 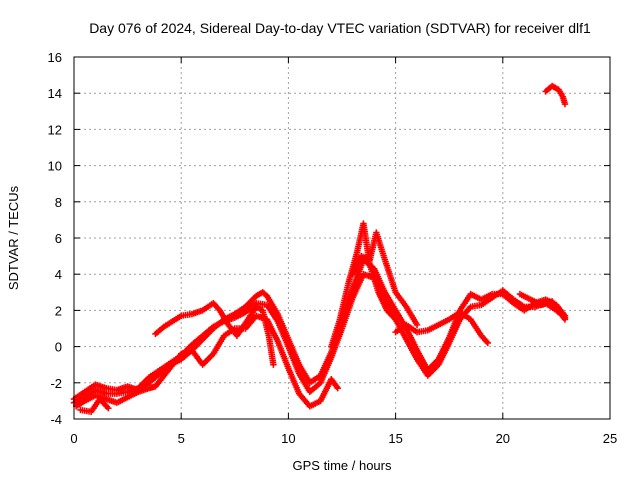 What do you see at coordinates (56, 383) in the screenshot?
I see `y-tick-label: -2` at bounding box center [56, 383].